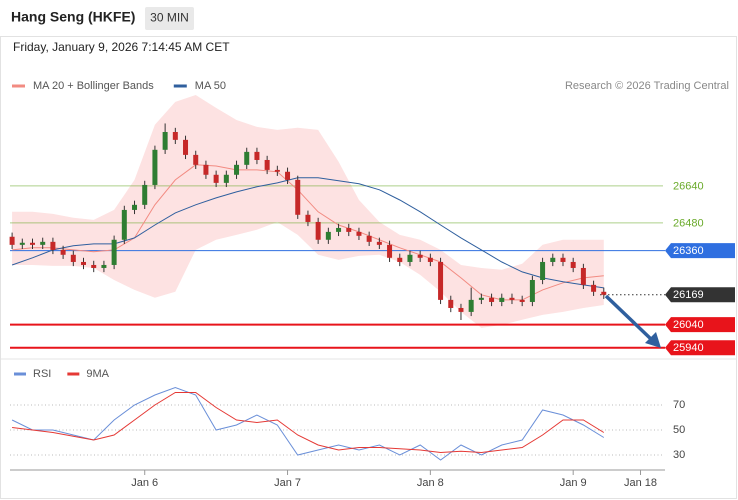  What do you see at coordinates (121, 47) in the screenshot?
I see `timestamp: Friday, January 9, 2026 7:14:45 AM CET` at bounding box center [121, 47].